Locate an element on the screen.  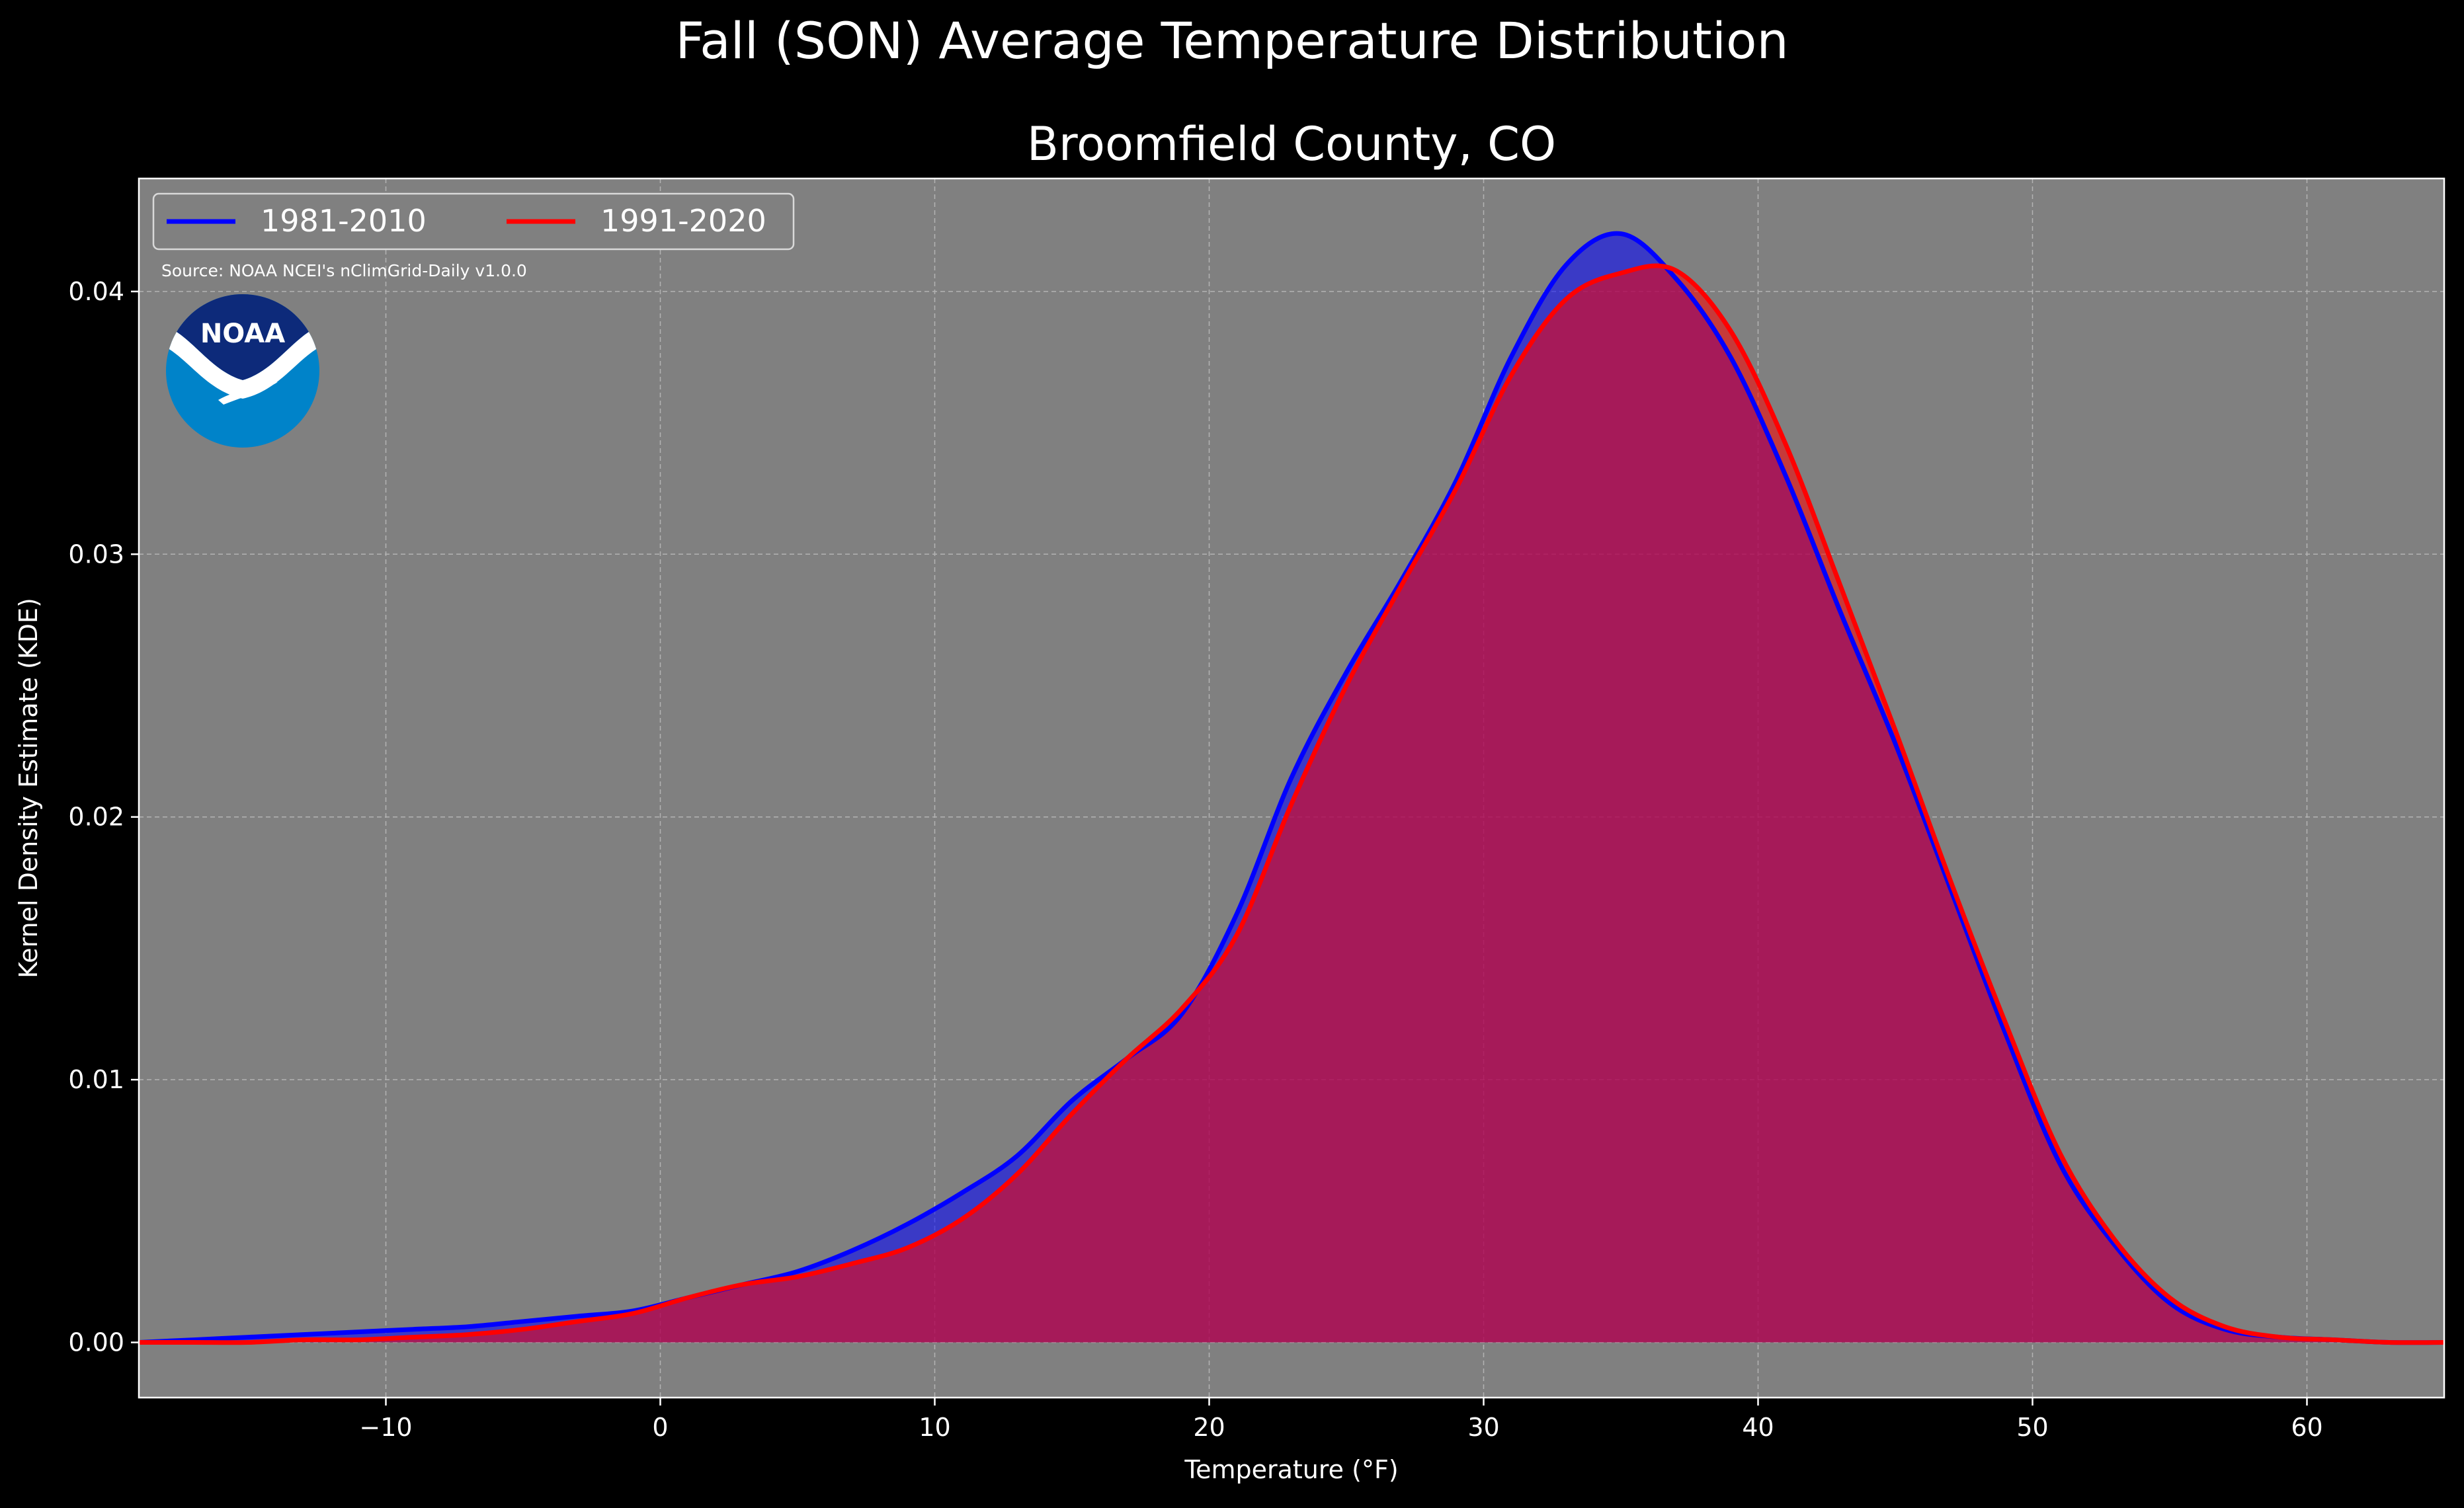
noaa-logo: NOAA is located at coordinates (243, 371).